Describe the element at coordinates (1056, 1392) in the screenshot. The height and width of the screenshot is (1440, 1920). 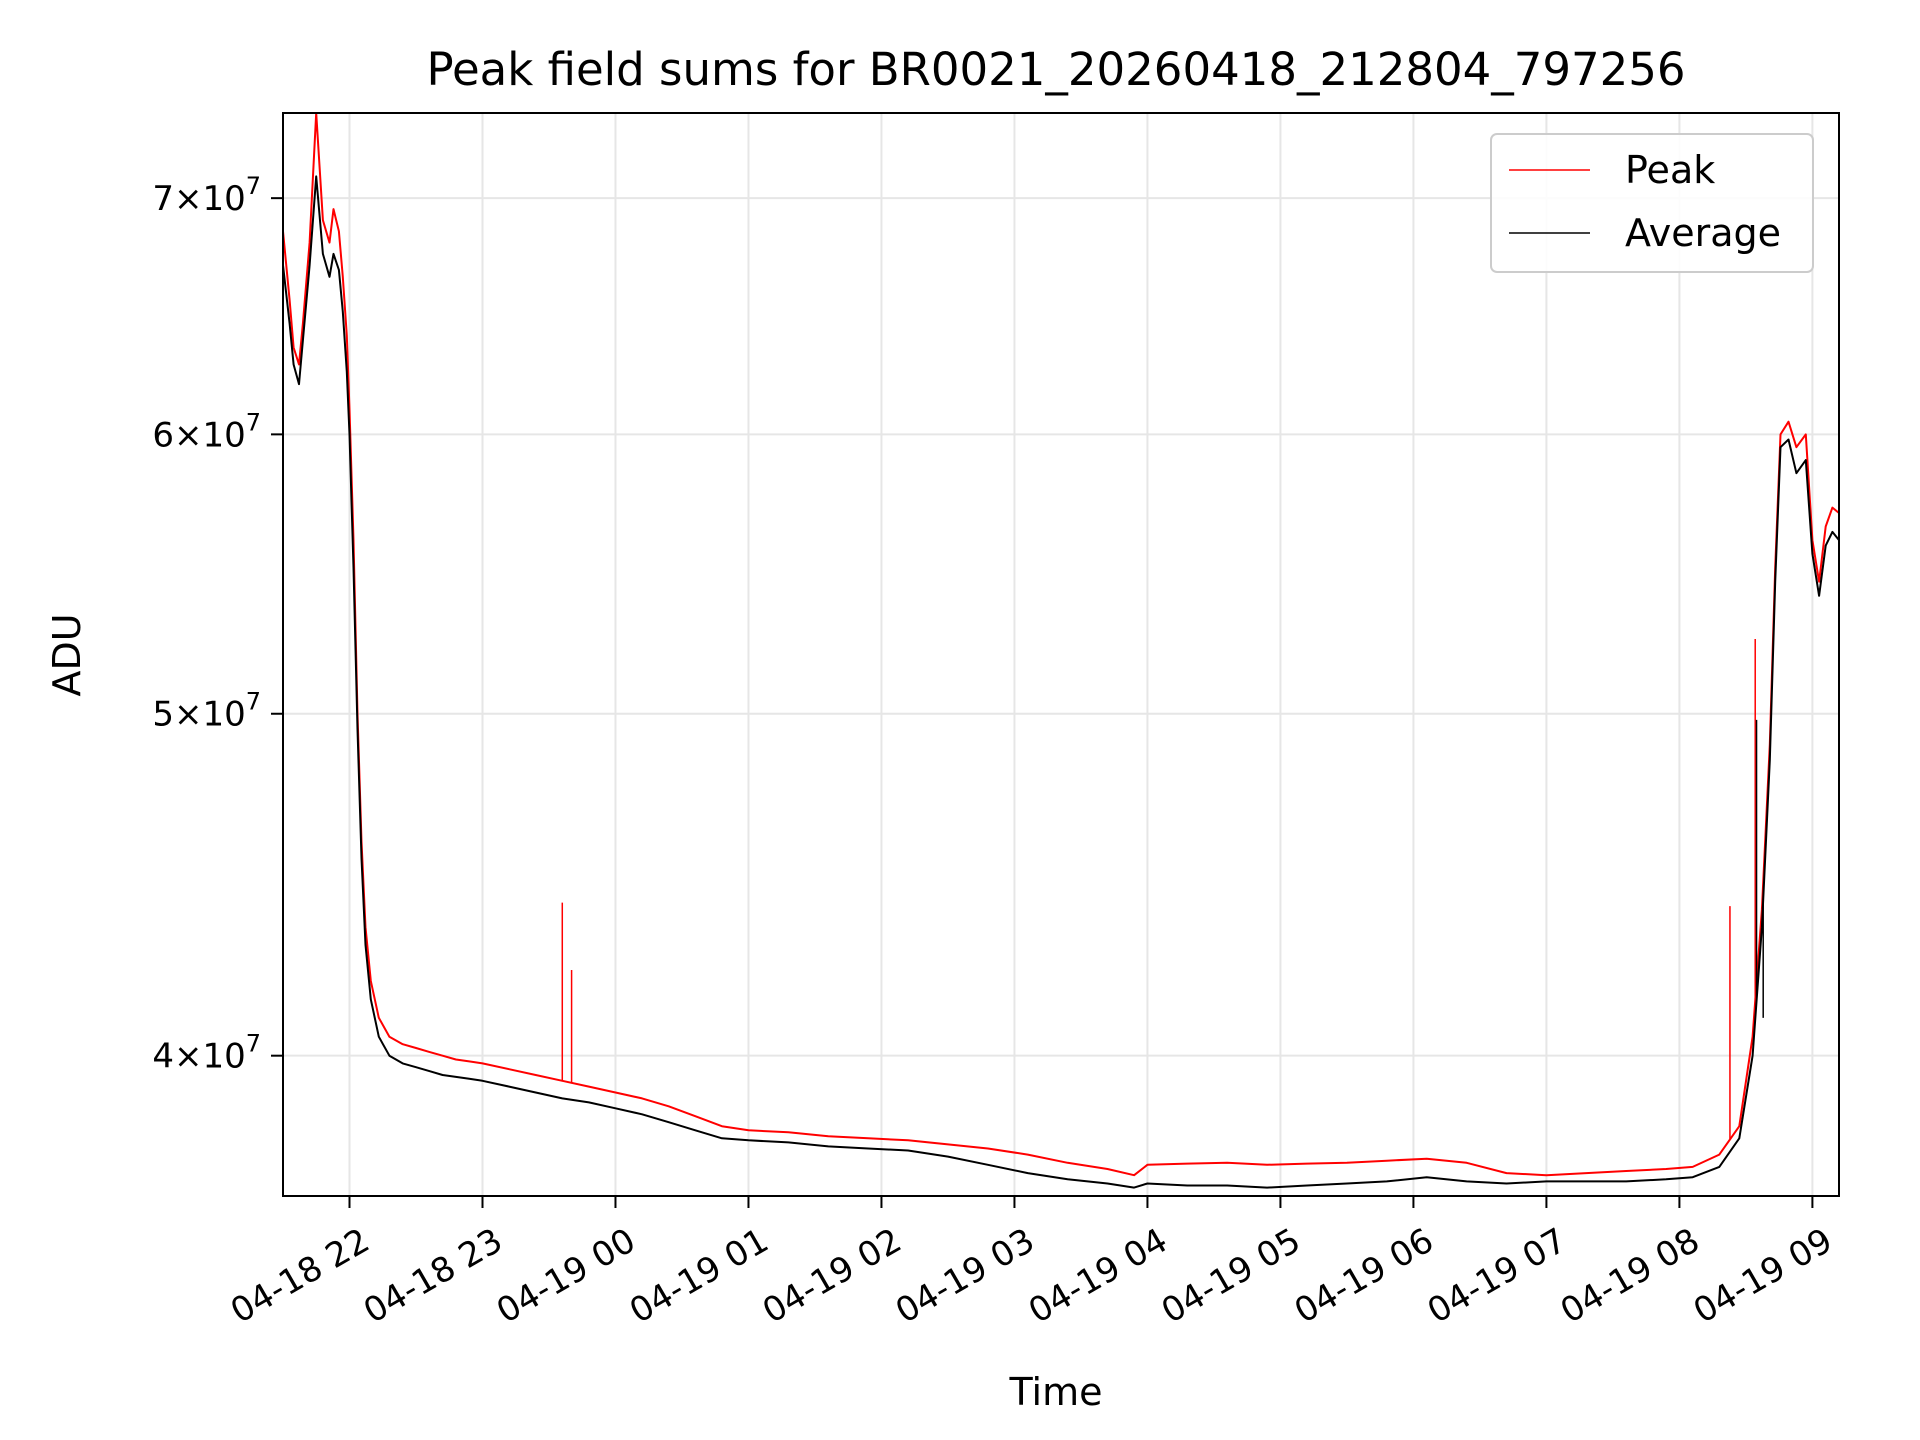
I see `x-axis-label: Time` at that location.